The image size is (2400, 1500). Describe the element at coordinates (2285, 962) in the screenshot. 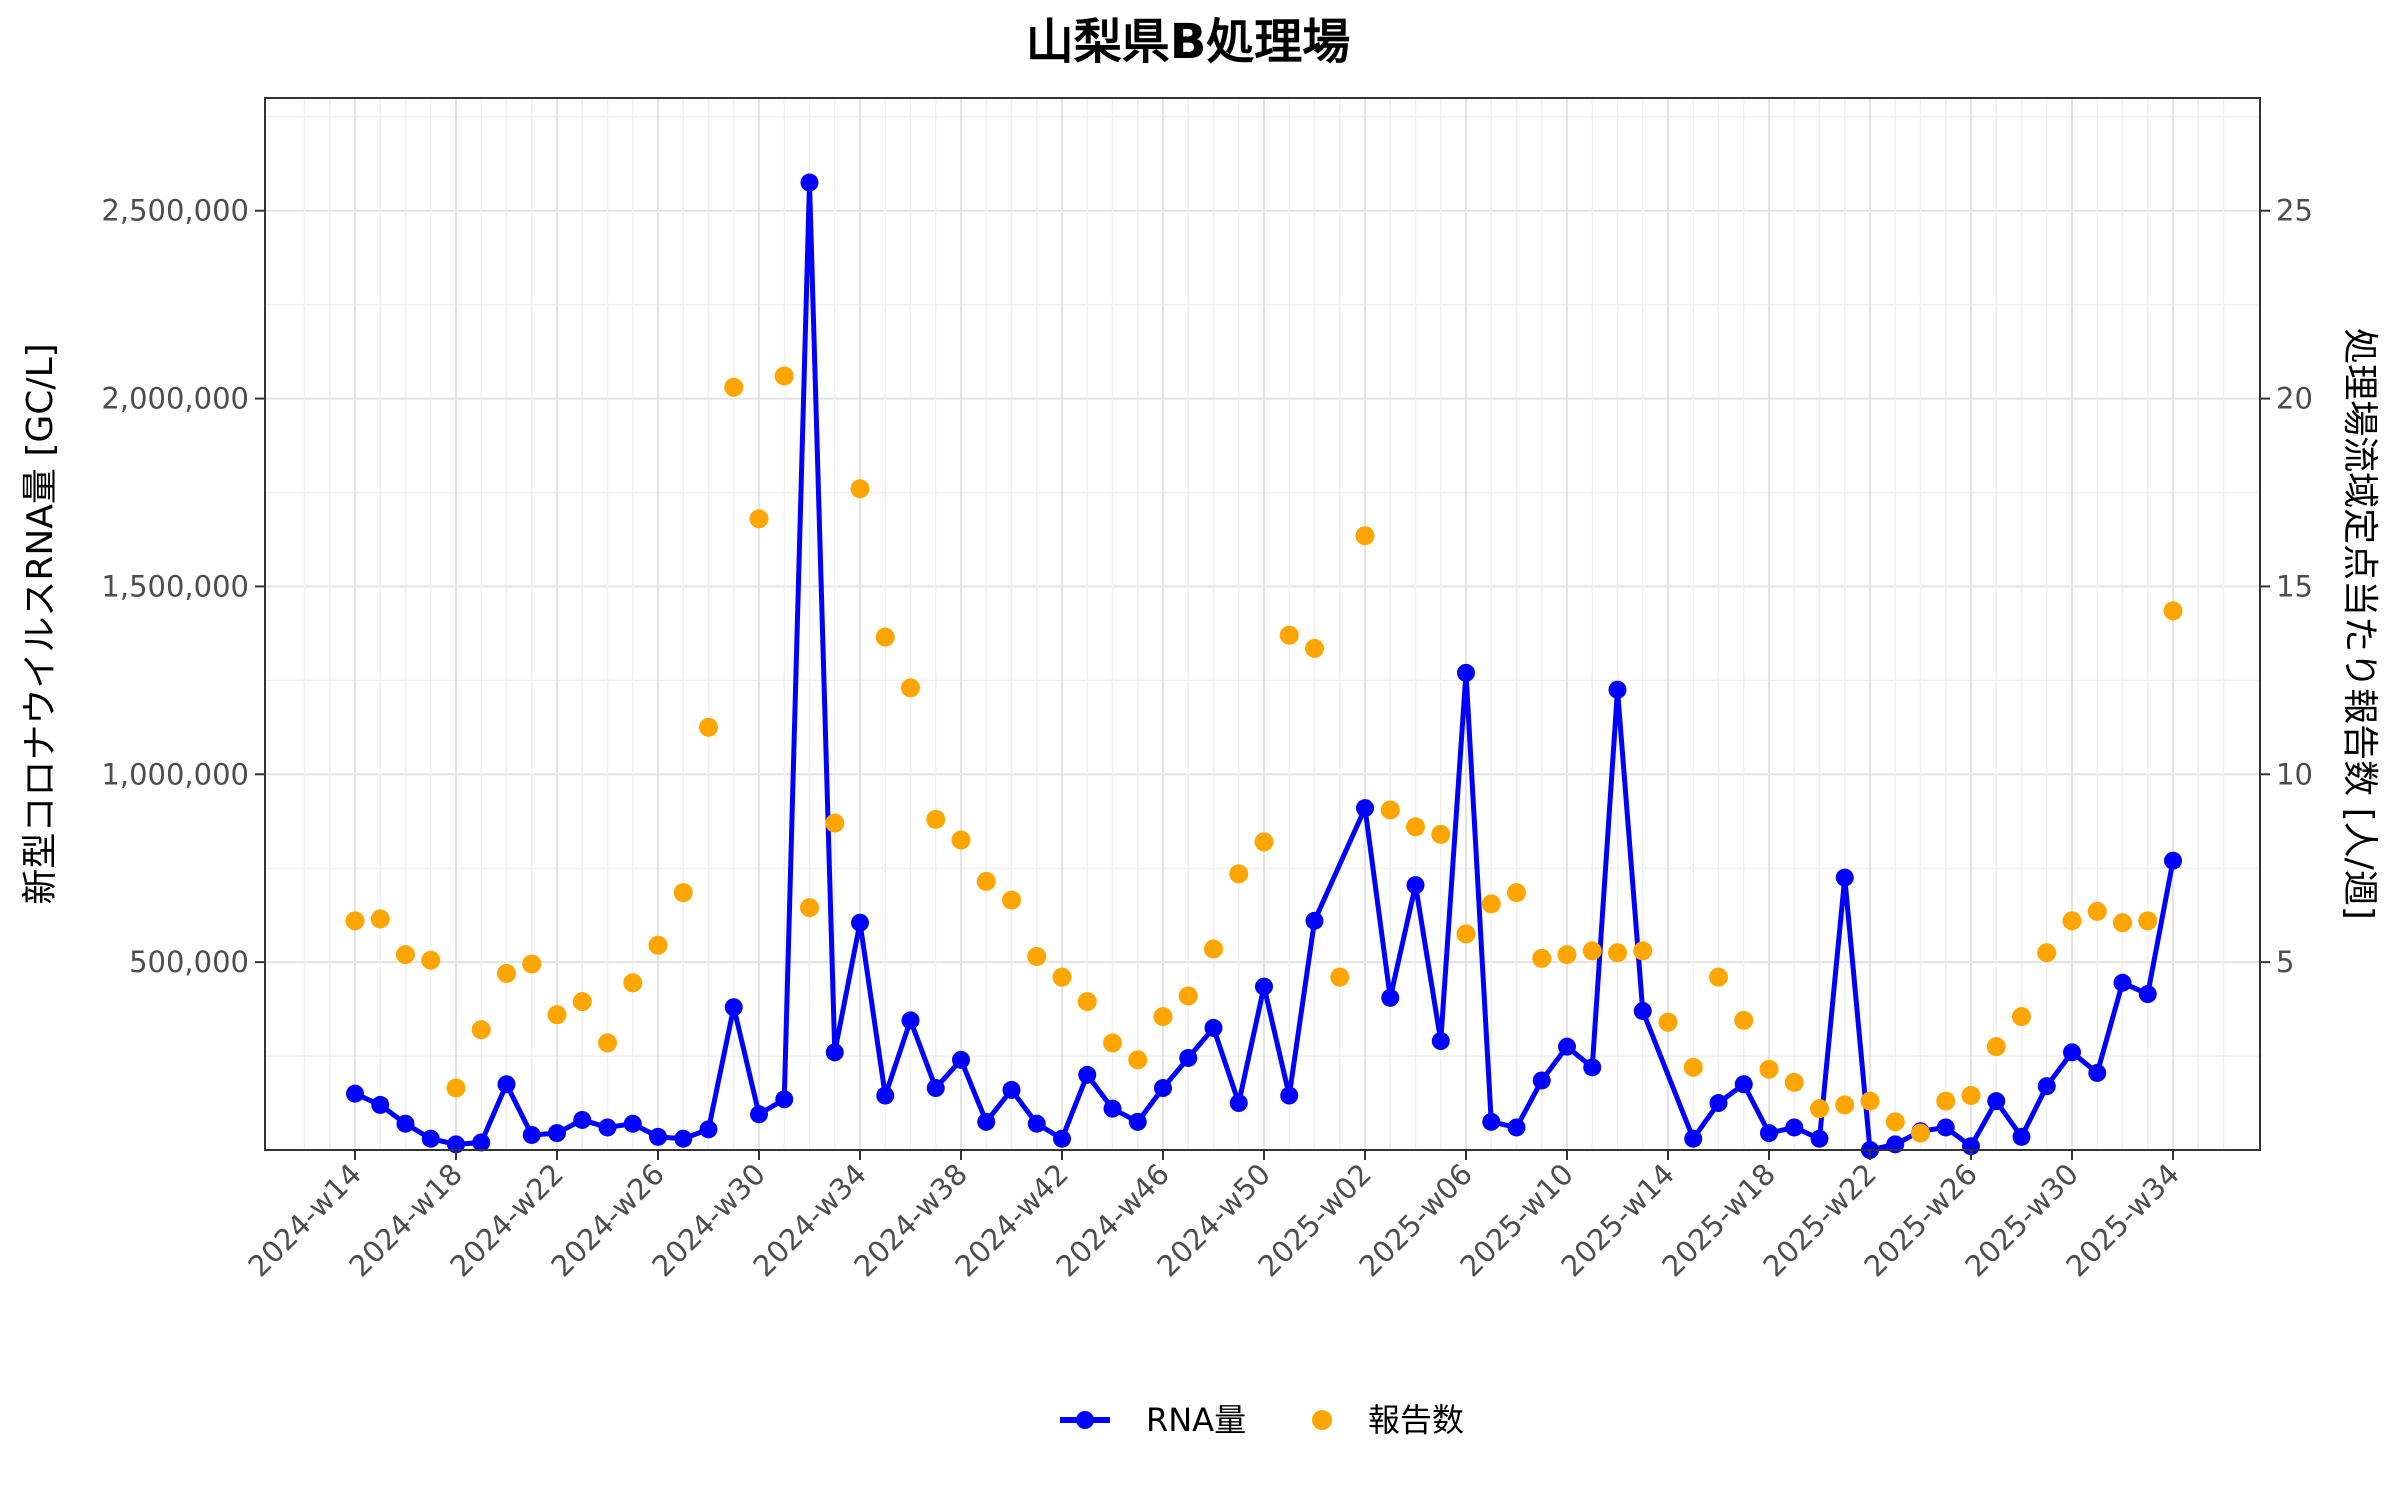

I see `right-tick-label: 5` at that location.